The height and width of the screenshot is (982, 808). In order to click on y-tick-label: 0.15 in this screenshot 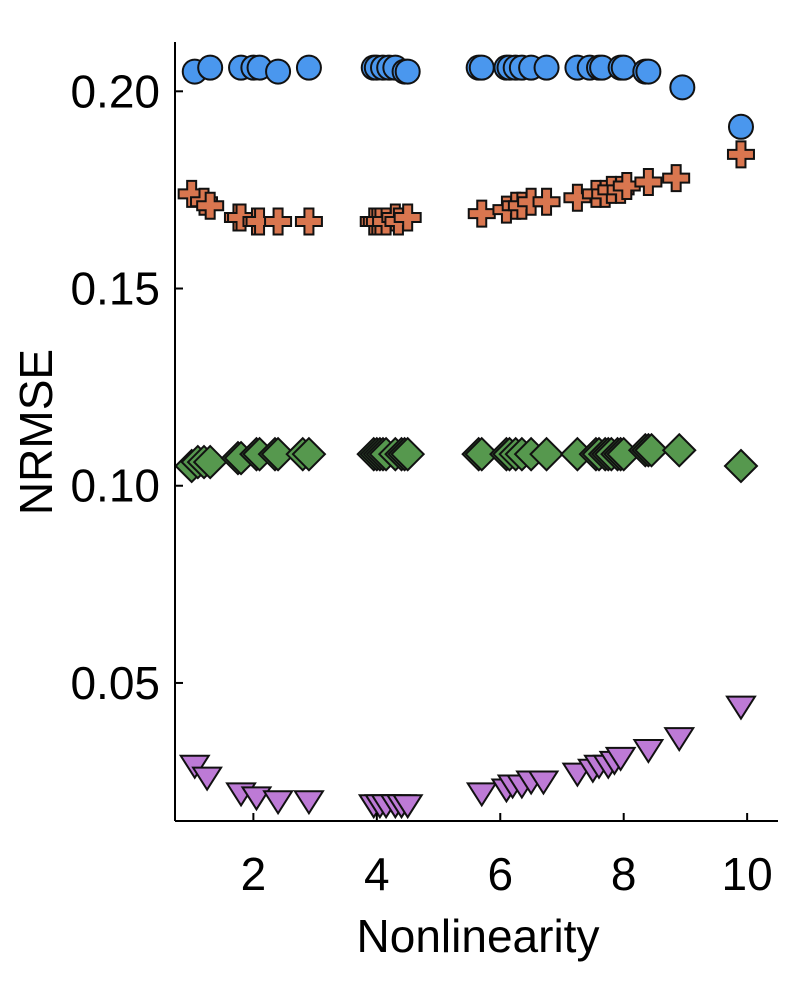, I will do `click(115, 289)`.